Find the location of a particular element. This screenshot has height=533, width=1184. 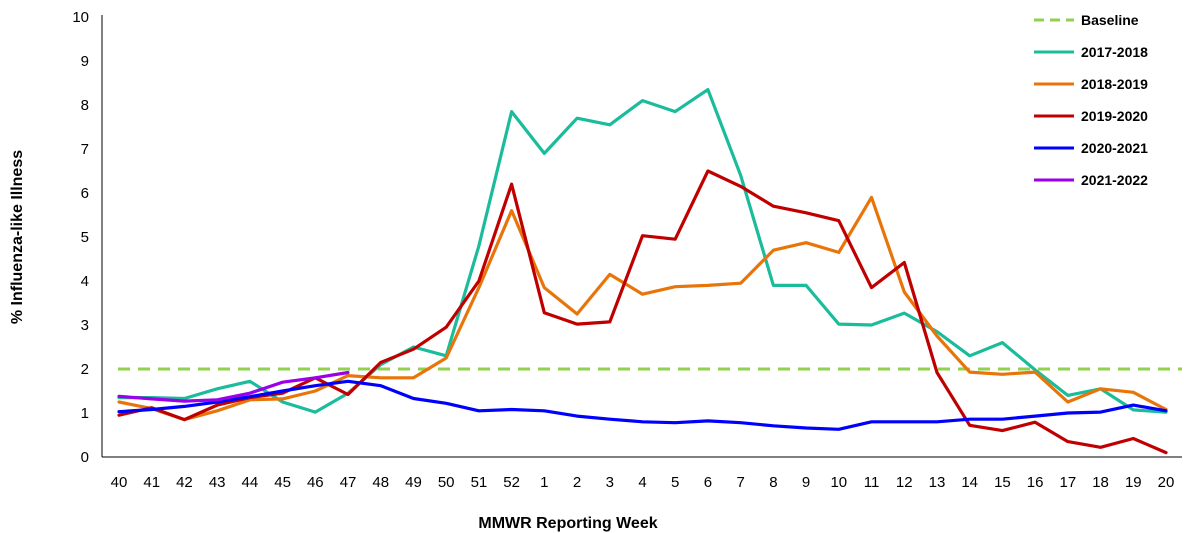

y-tick-label: 0 is located at coordinates (85, 457).